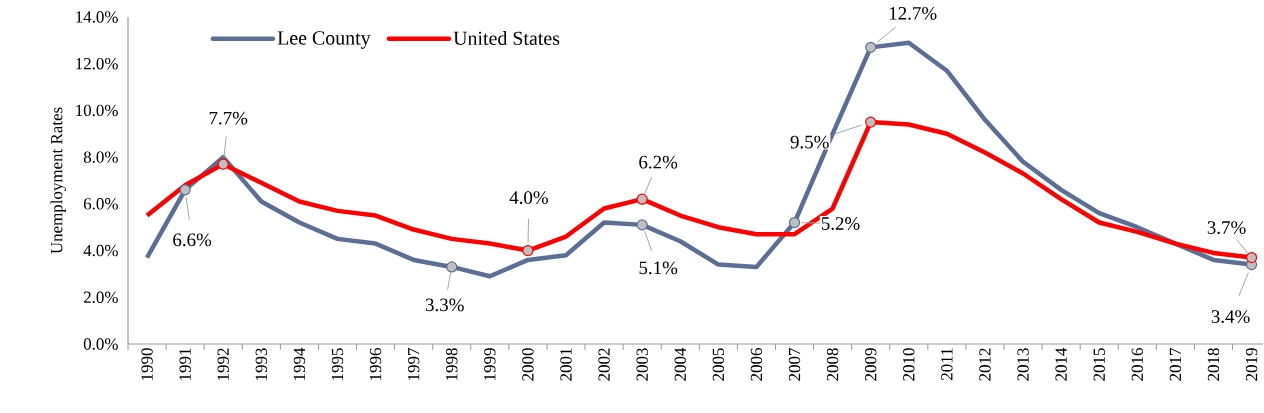 The image size is (1264, 413). Describe the element at coordinates (490, 364) in the screenshot. I see `x-tick-label: 1999` at that location.